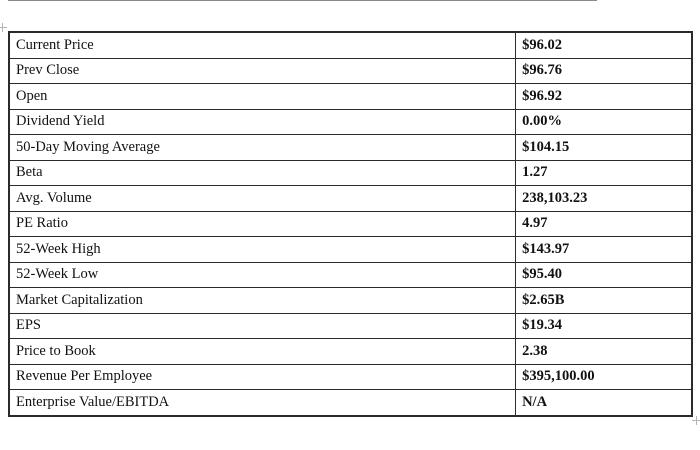 The height and width of the screenshot is (450, 700). What do you see at coordinates (604, 377) in the screenshot?
I see `metric-value-cell: $395,100.00` at bounding box center [604, 377].